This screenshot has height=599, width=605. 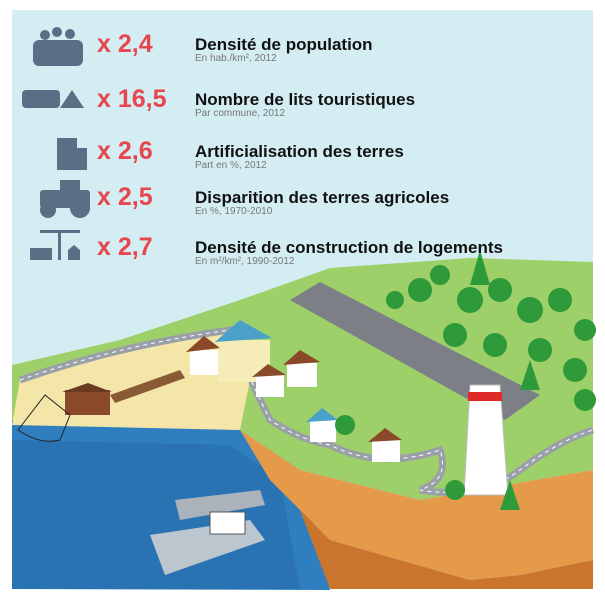 What do you see at coordinates (294, 391) in the screenshot?
I see `houses` at bounding box center [294, 391].